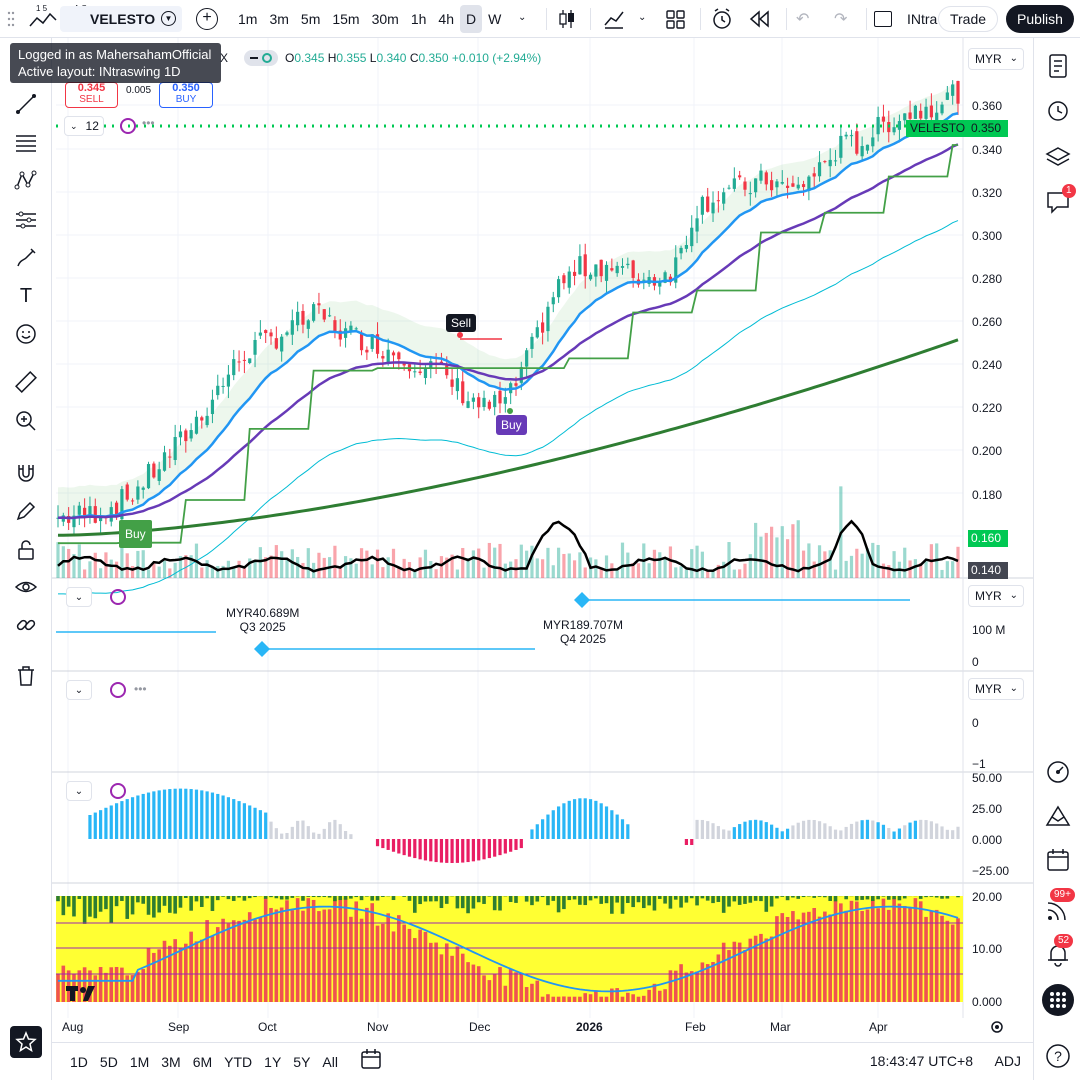  I want to click on alerts-clock-icon, so click(1058, 110).